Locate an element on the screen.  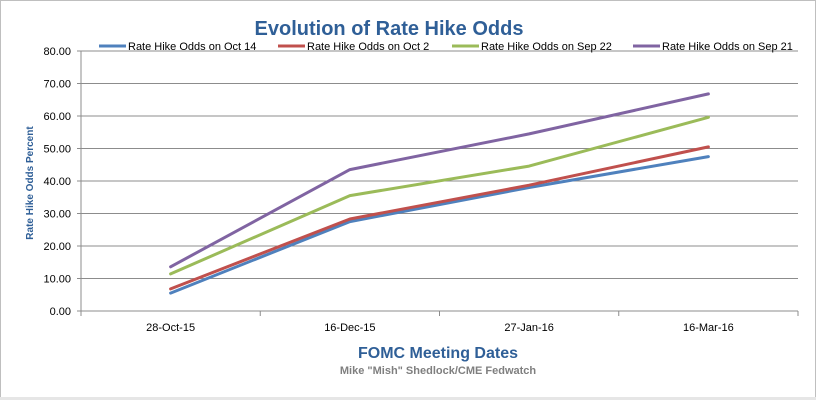
chart-subtitle: Mike "Mish" Shedlock/CME Fedwatch is located at coordinates (438, 371).